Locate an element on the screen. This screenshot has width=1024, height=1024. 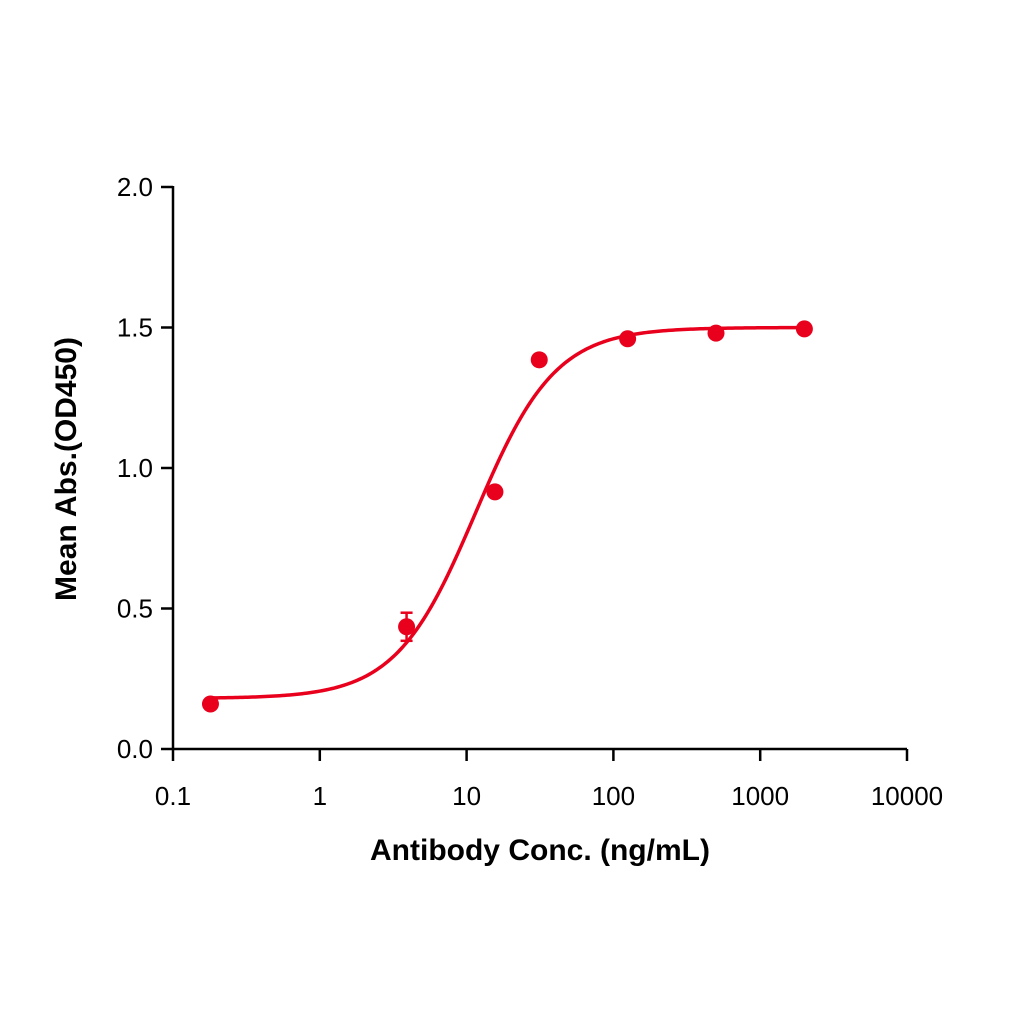
y-ticks: 0.0 0.5 1.0 1.5 2.0 is located at coordinates (145, 468).